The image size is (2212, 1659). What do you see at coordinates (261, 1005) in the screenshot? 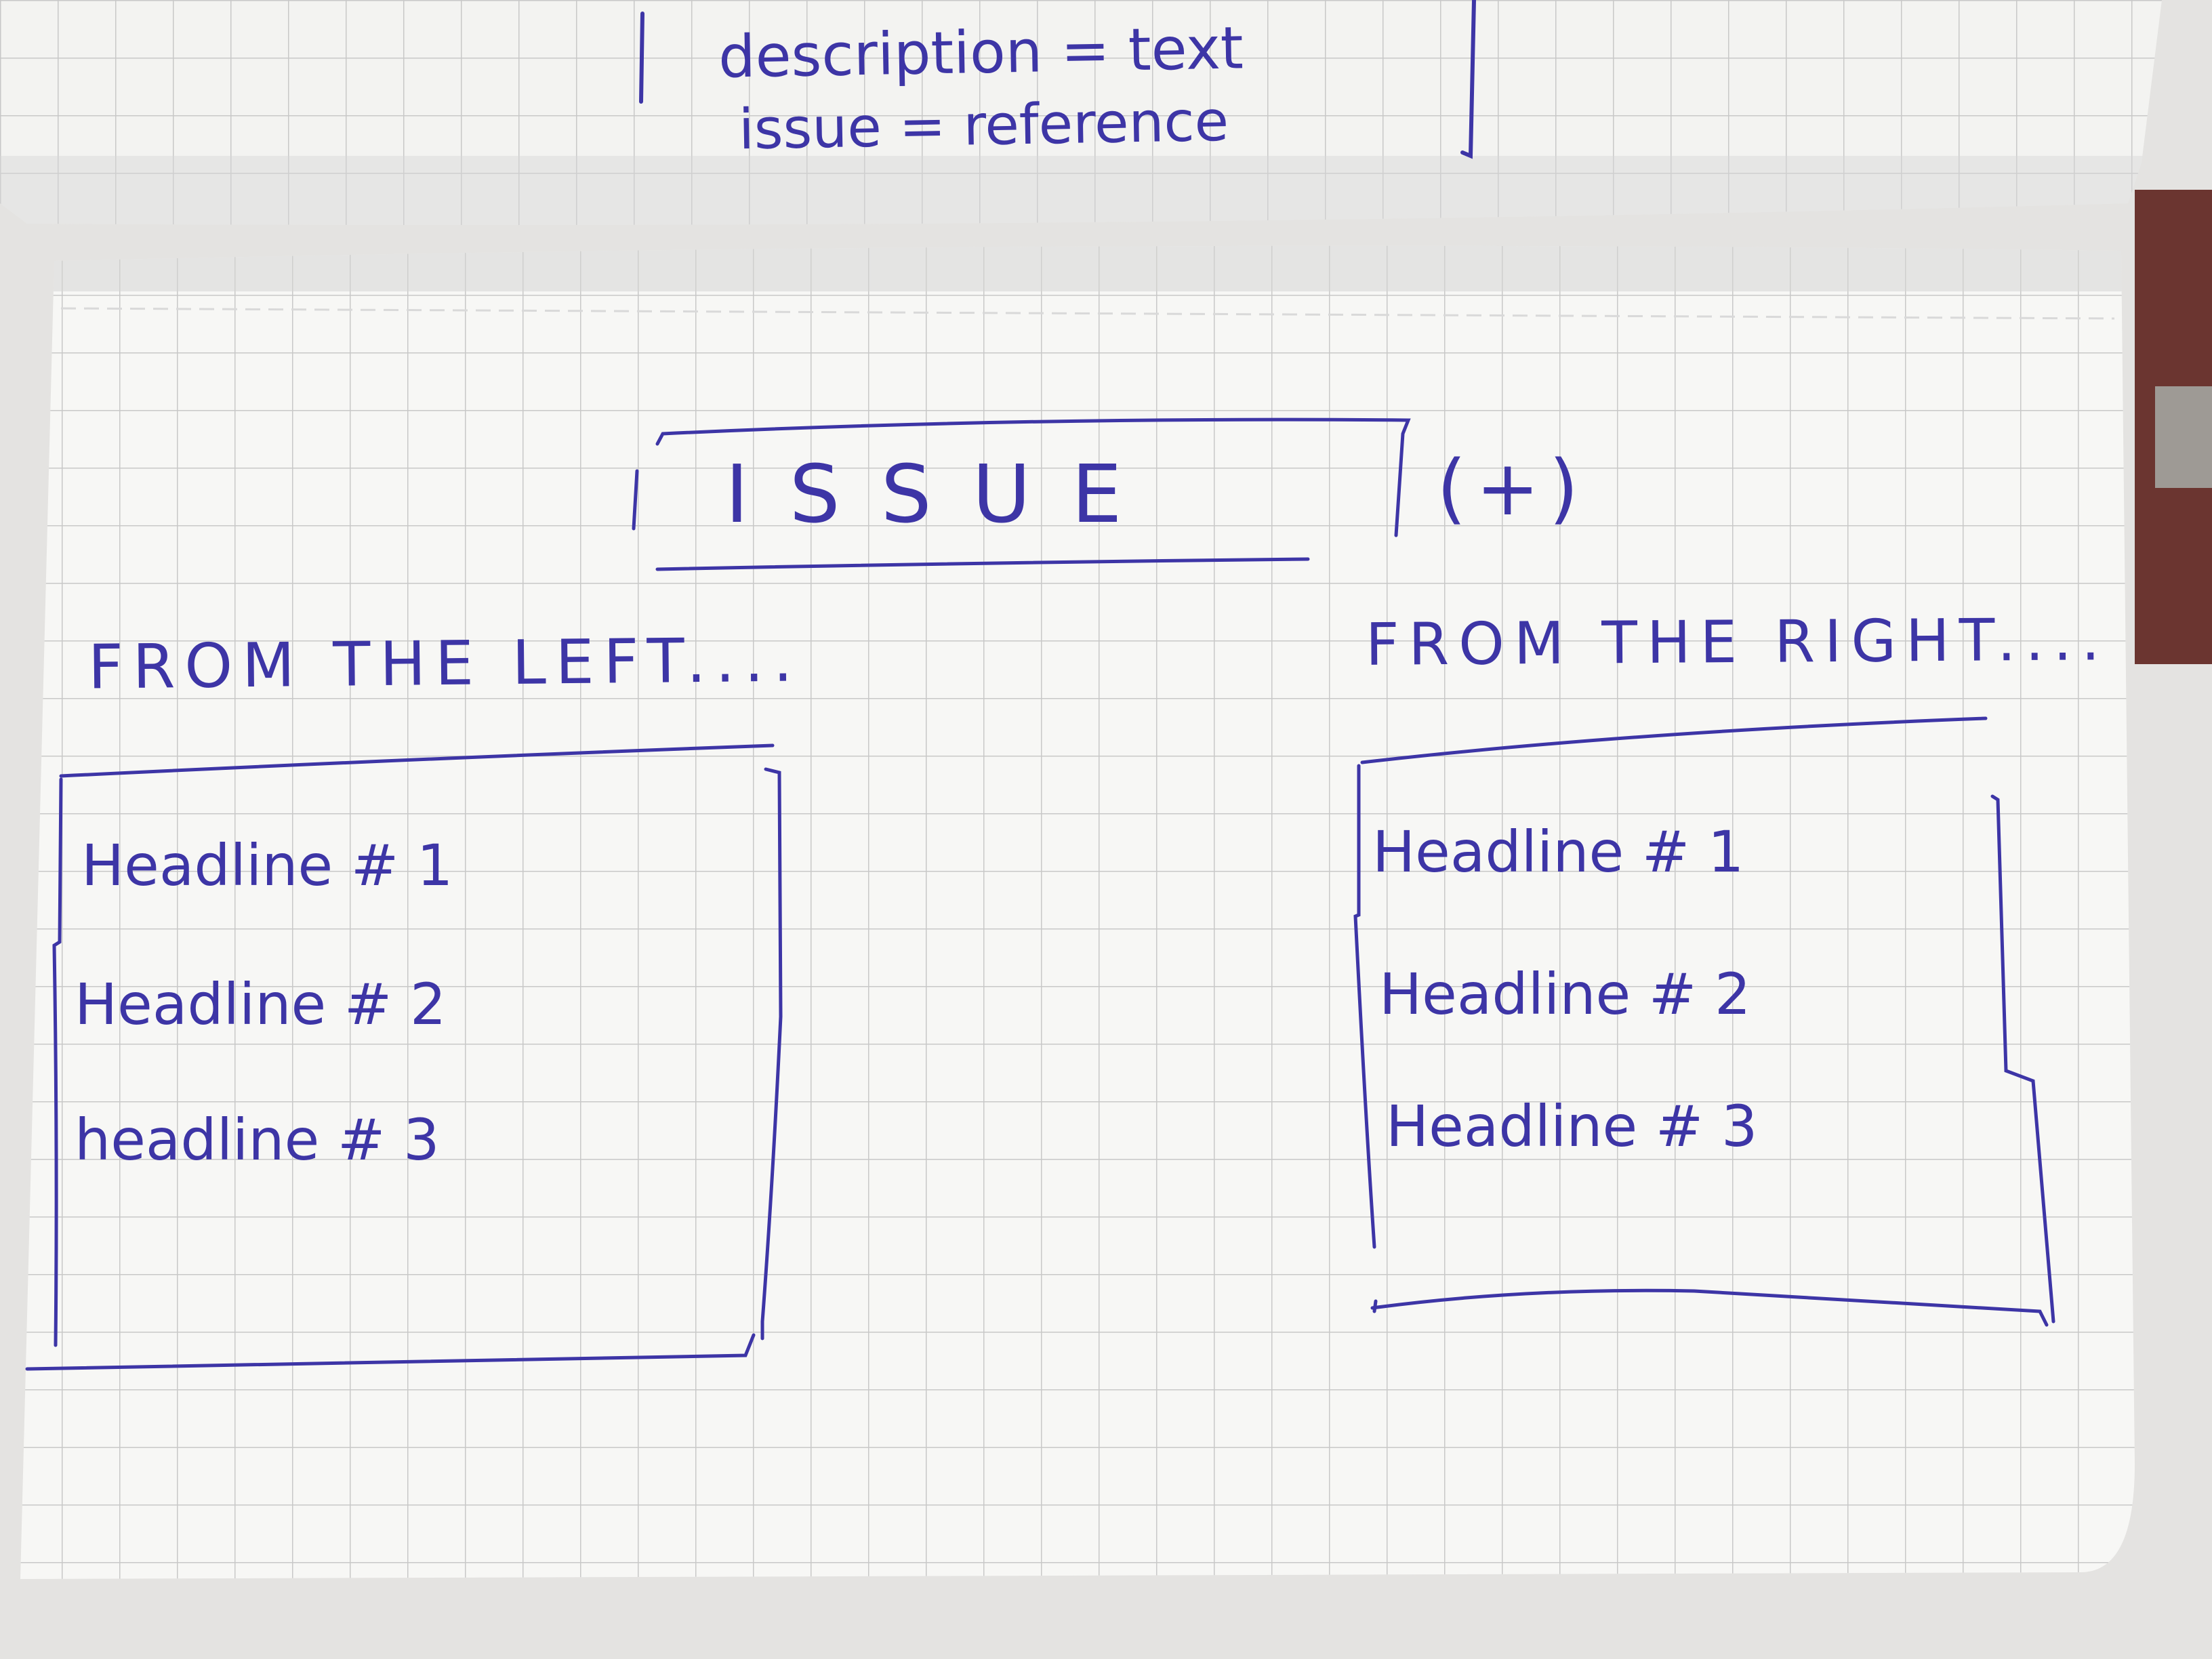
I see `left-headline-2: Headline # 2` at bounding box center [261, 1005].